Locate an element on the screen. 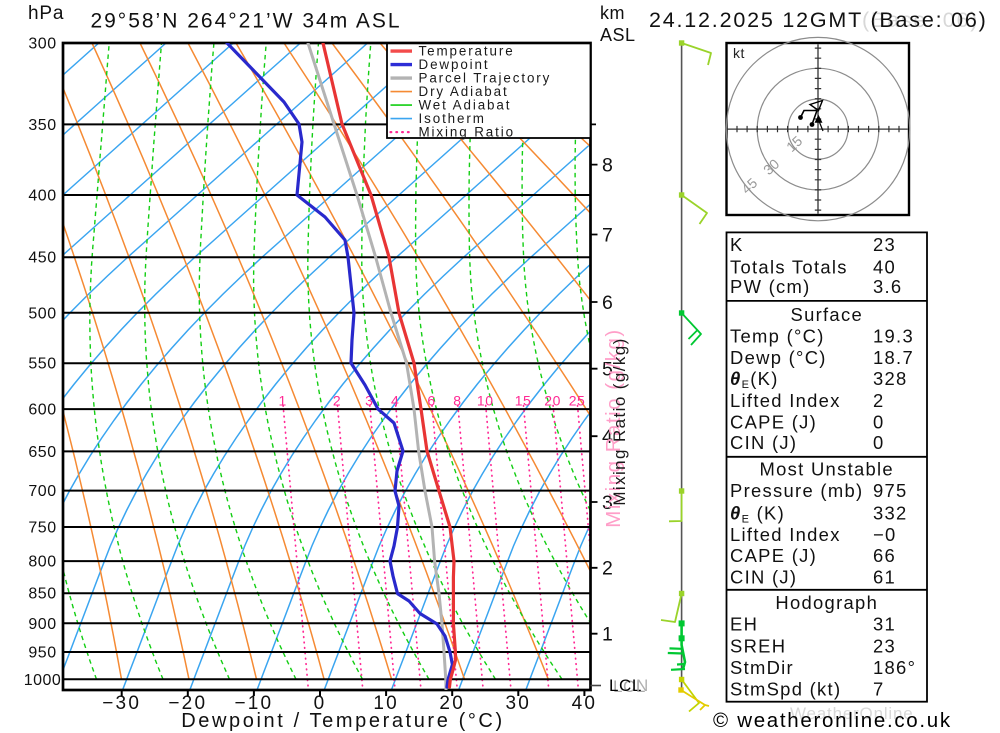  svg-text: ASL is located at coordinates (618, 35).